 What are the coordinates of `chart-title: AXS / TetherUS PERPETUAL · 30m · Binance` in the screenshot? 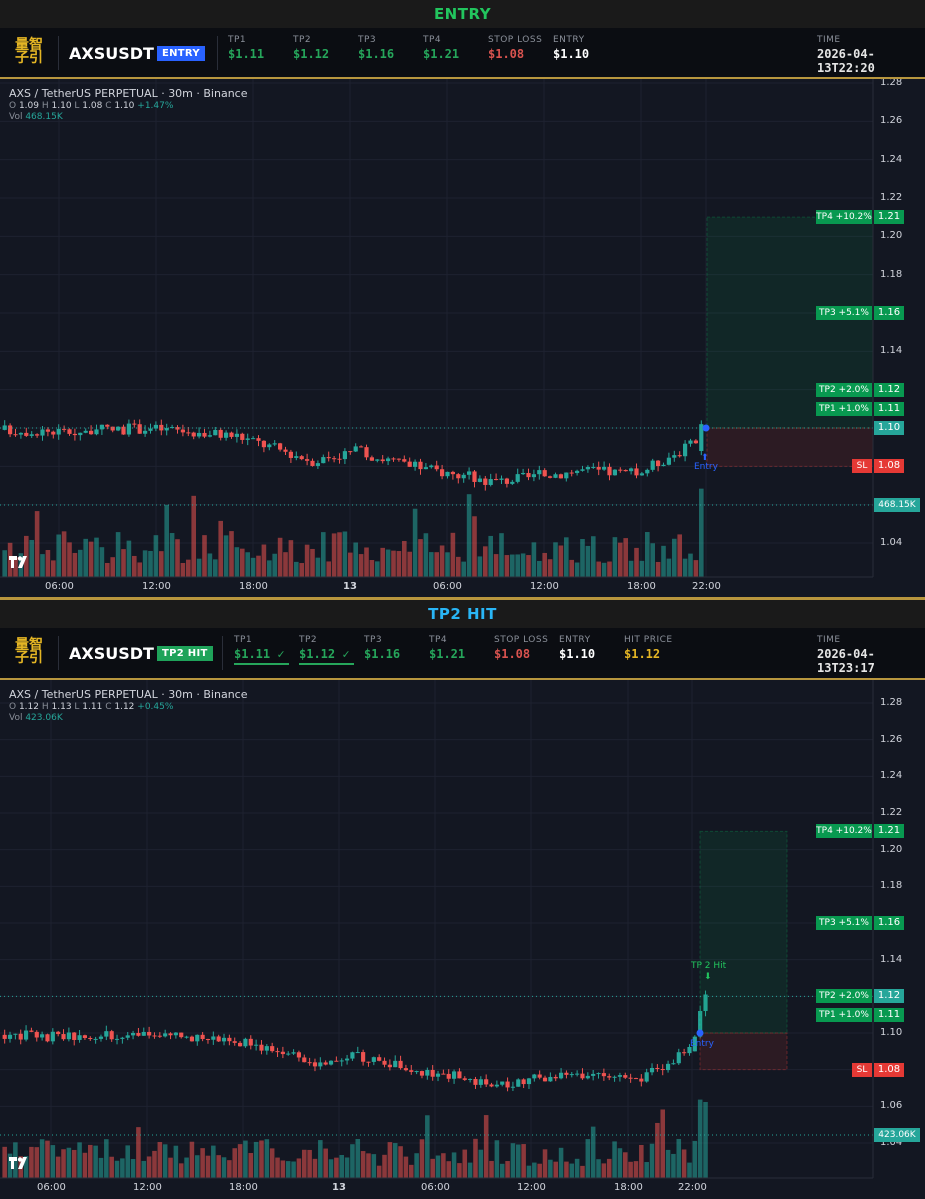 It's located at (128, 694).